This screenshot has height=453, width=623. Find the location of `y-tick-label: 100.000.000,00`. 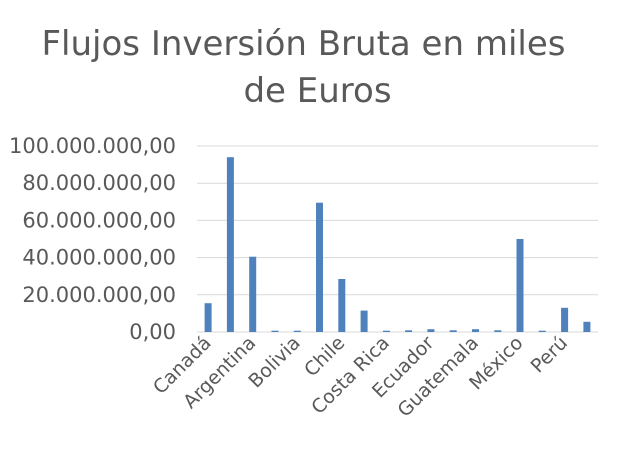

y-tick-label: 100.000.000,00 is located at coordinates (92, 146).